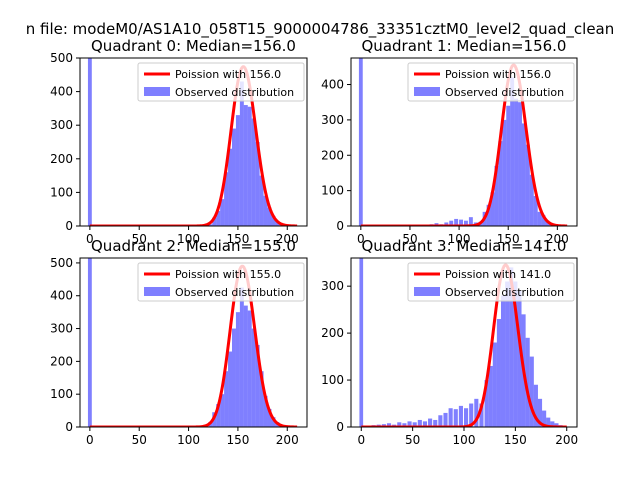 Image resolution: width=640 pixels, height=480 pixels. What do you see at coordinates (491, 282) in the screenshot?
I see `legend: Poission with 141.0 Observed distribution` at bounding box center [491, 282].